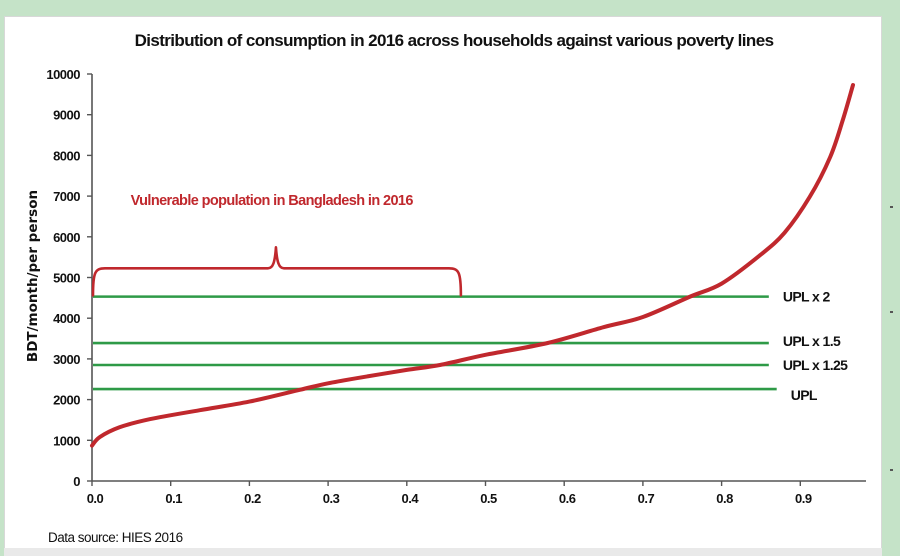  What do you see at coordinates (115, 537) in the screenshot?
I see `data-source-note: Data source: HIES 2016` at bounding box center [115, 537].